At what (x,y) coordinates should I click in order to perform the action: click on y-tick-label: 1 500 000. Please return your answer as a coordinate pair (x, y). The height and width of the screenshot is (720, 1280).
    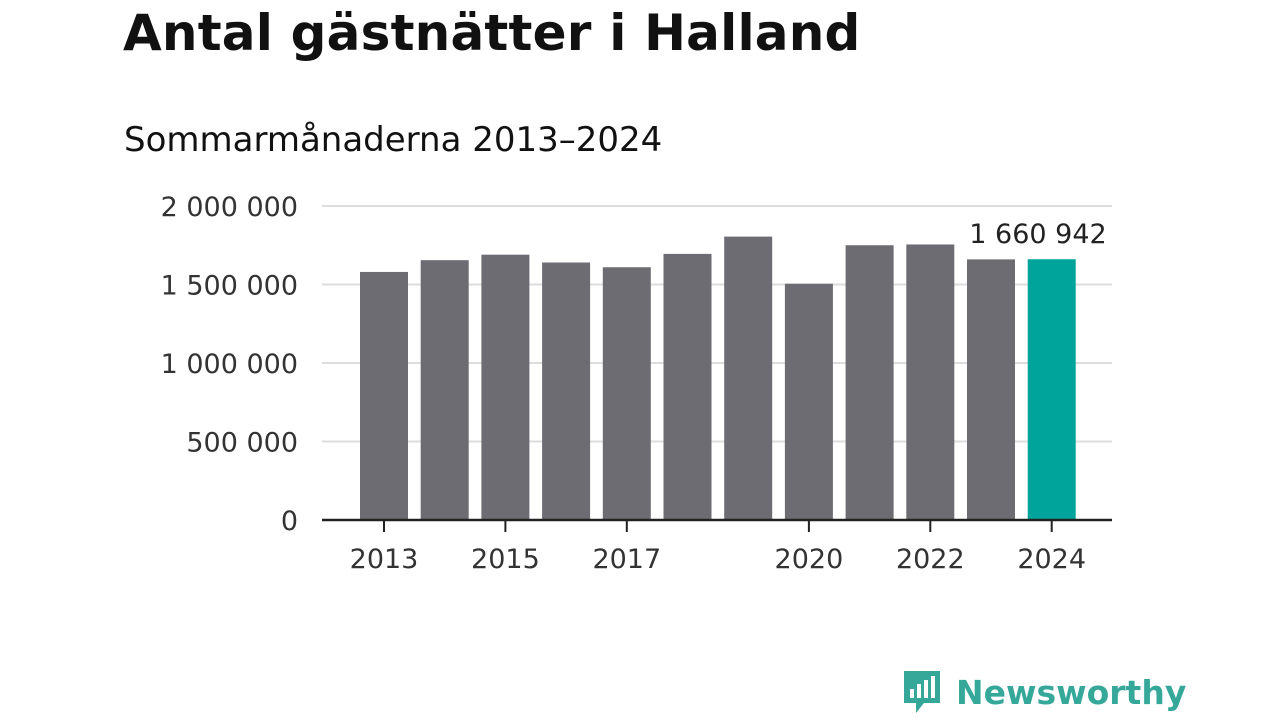
    Looking at the image, I should click on (229, 286).